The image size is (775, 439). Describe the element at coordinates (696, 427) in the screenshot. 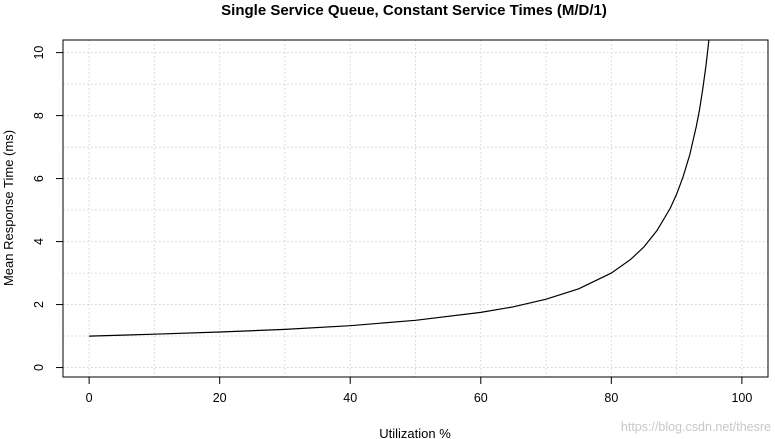

I see `watermark: https://blog.csdn.net/thesre` at that location.